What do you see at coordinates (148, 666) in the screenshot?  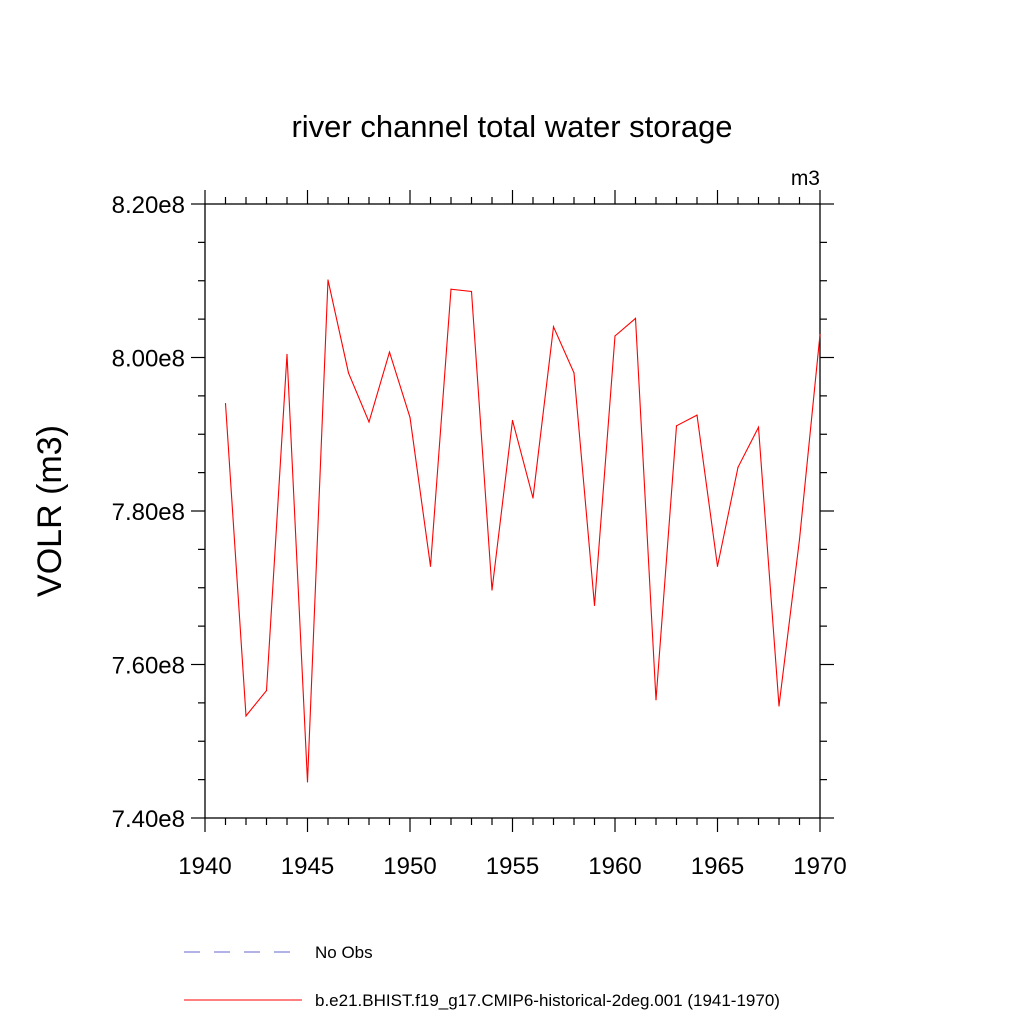 I see `y-tick-label: 7.60e8` at bounding box center [148, 666].